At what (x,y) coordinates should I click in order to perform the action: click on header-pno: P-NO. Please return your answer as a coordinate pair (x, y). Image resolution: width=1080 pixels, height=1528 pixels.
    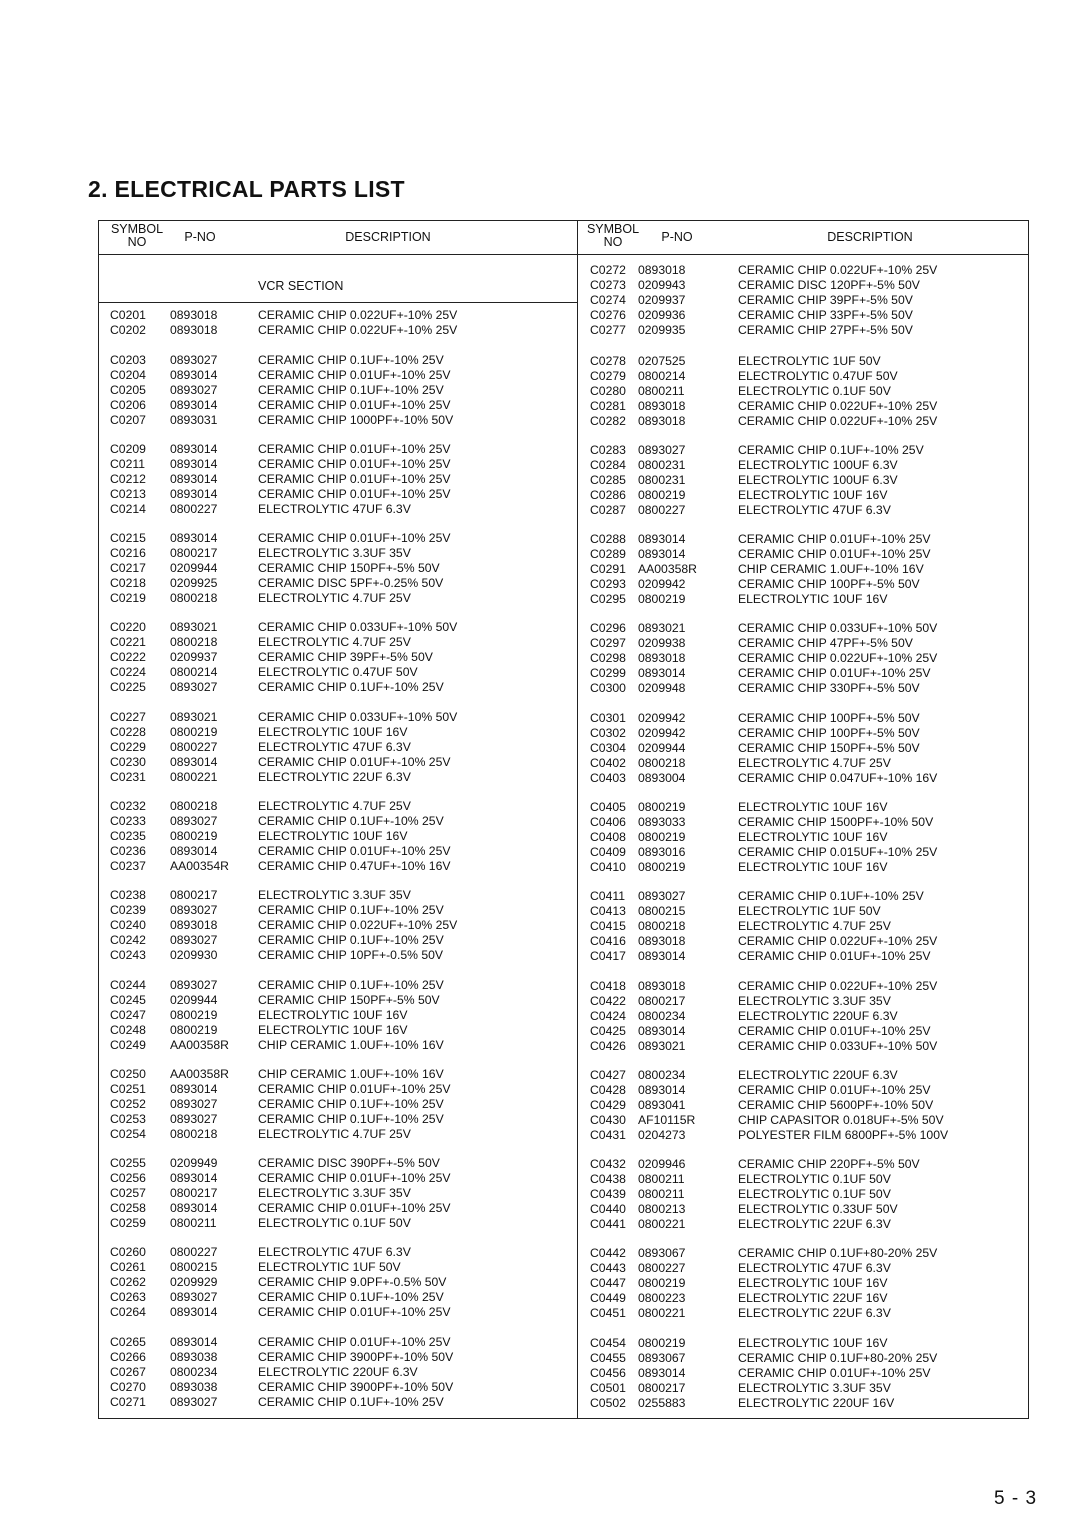
    Looking at the image, I should click on (677, 237).